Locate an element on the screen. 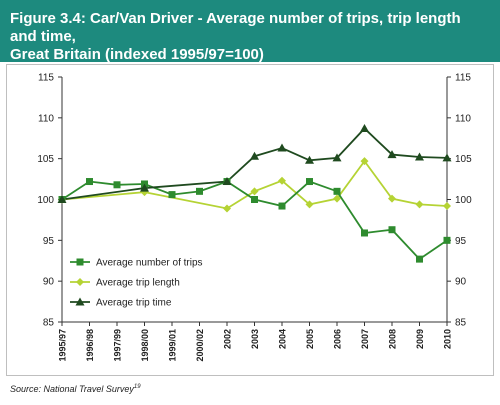  y-tick-label-left: 110 is located at coordinates (46, 118).